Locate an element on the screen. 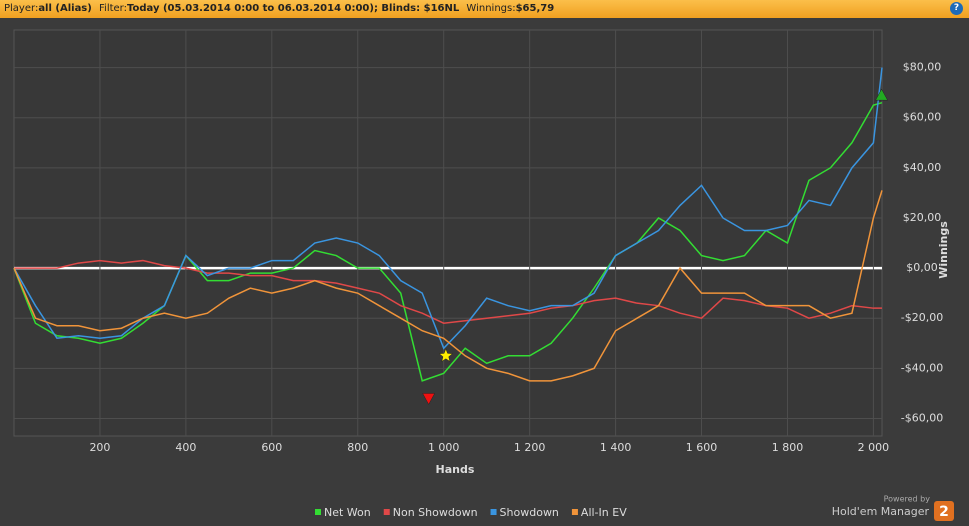 This screenshot has width=969, height=526. x-tick-label: 200 is located at coordinates (99, 447).